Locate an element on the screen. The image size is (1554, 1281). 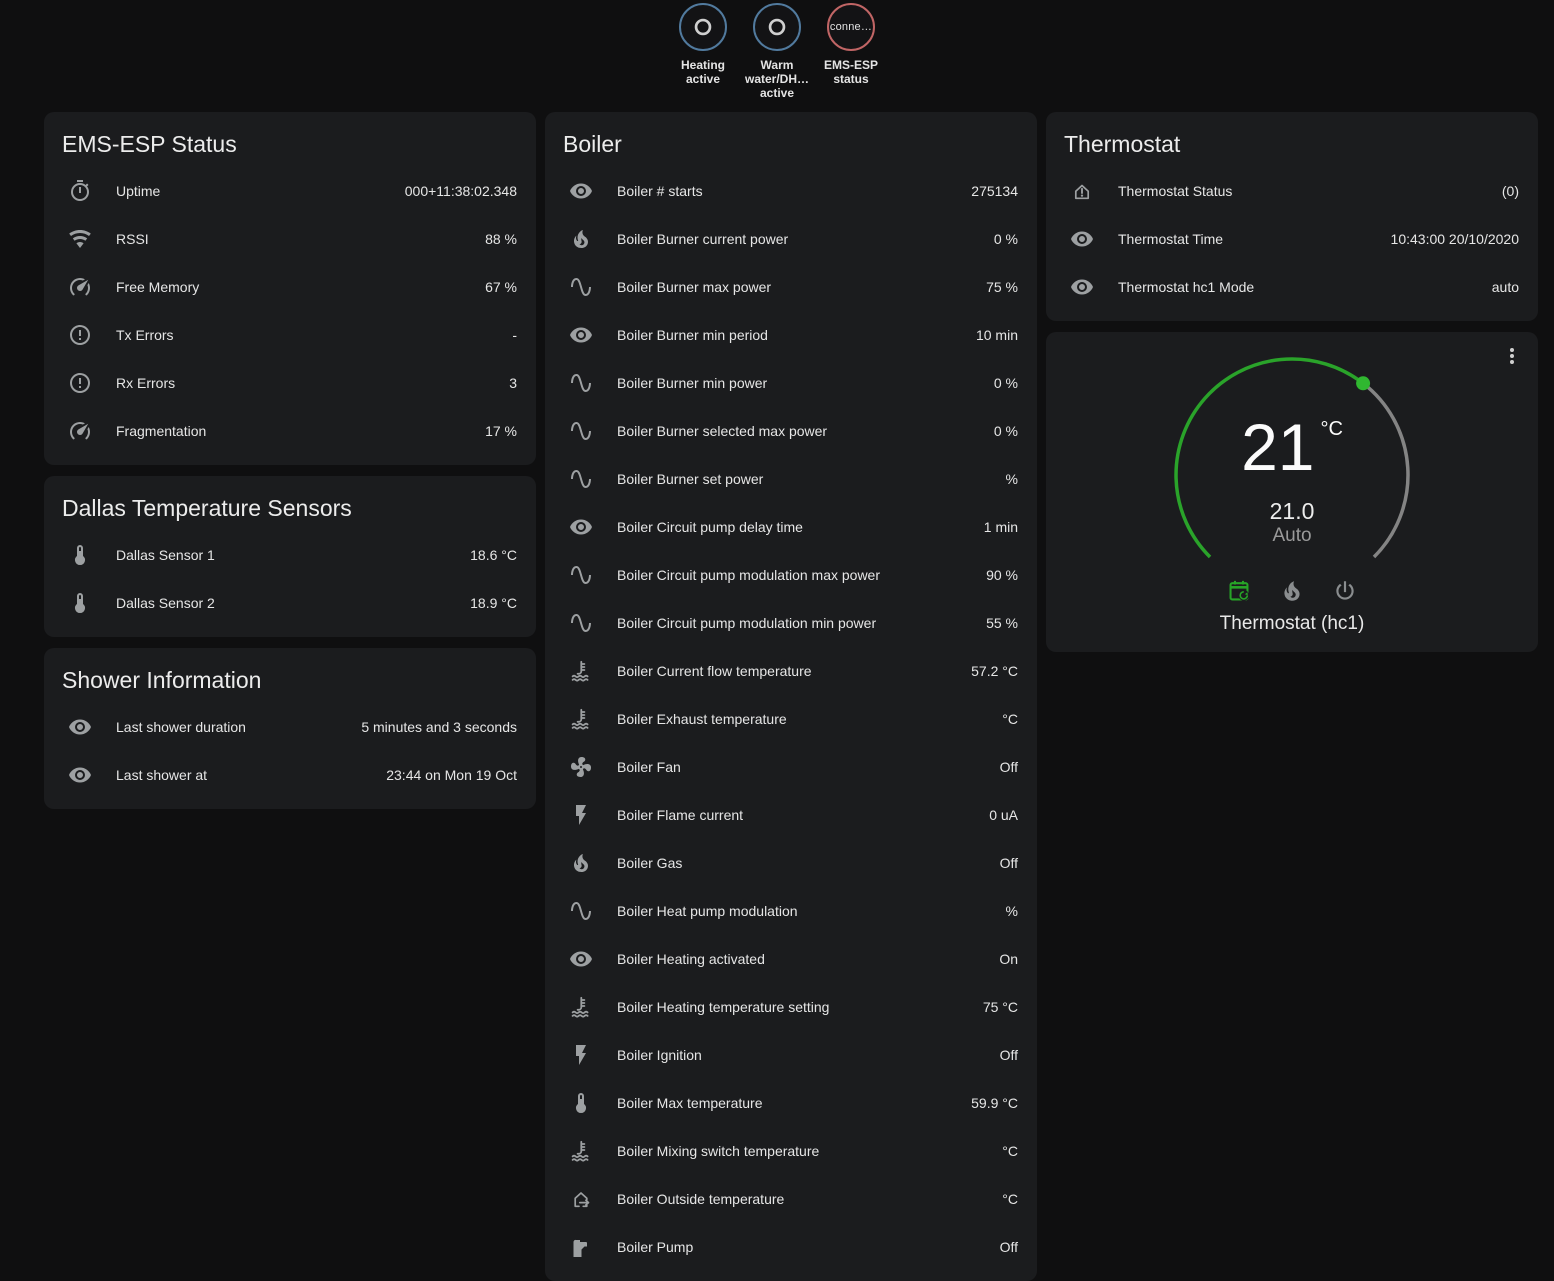
entity-label: Boiler Ignition is located at coordinates (659, 1055).